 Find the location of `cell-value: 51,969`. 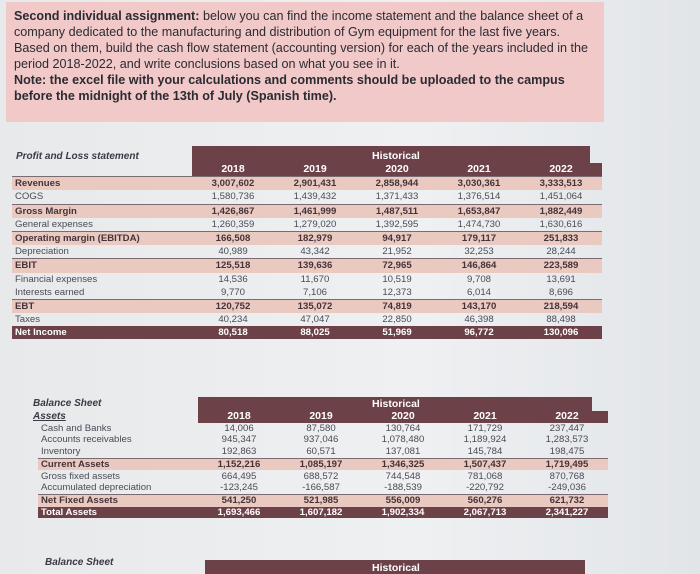

cell-value: 51,969 is located at coordinates (397, 333).